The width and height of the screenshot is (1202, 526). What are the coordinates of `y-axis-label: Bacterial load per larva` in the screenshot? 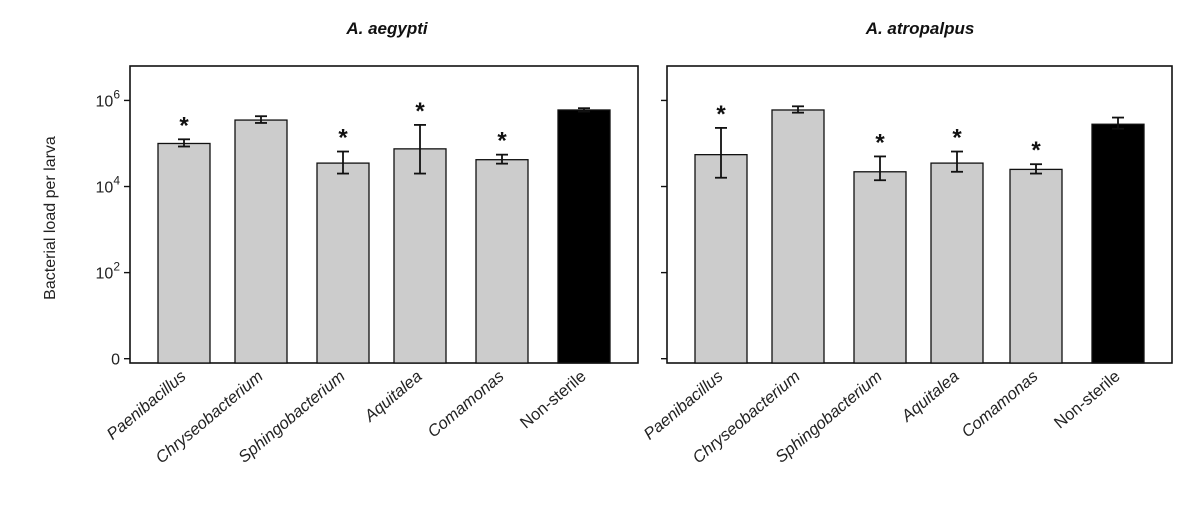 It's located at (50, 218).